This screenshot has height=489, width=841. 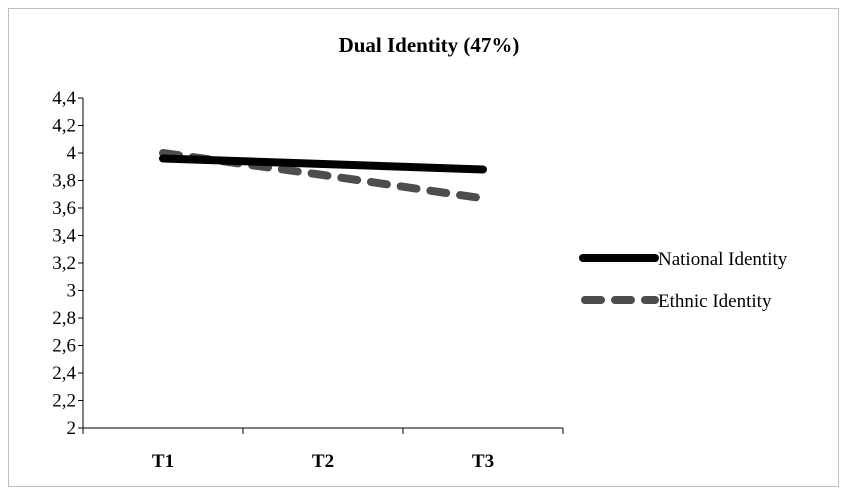 I want to click on y-tick-label: 4,2, so click(x=64, y=126).